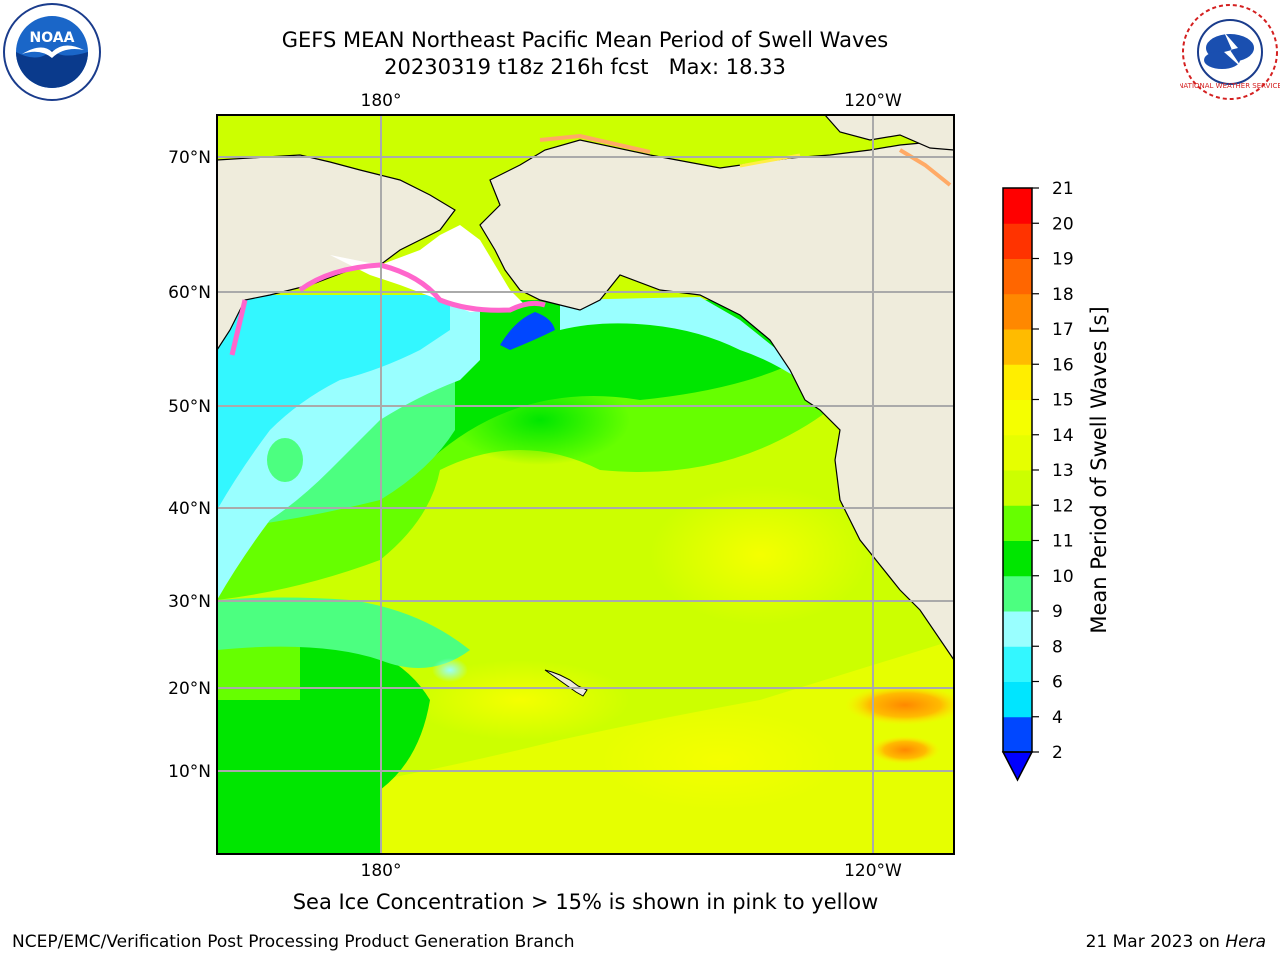 Image resolution: width=1280 pixels, height=960 pixels. Describe the element at coordinates (189, 293) in the screenshot. I see `lat-label: 60°N` at that location.